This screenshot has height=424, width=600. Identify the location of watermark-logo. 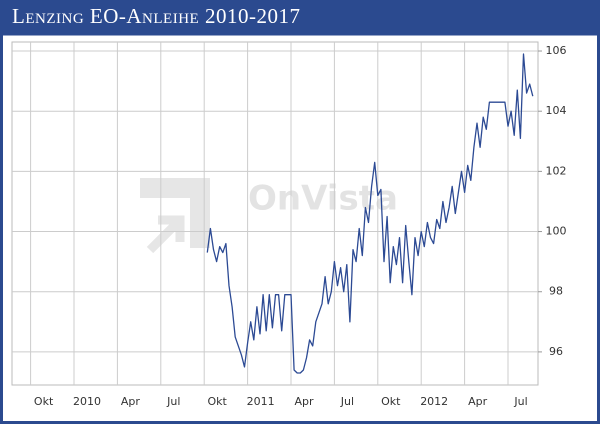
(175, 216).